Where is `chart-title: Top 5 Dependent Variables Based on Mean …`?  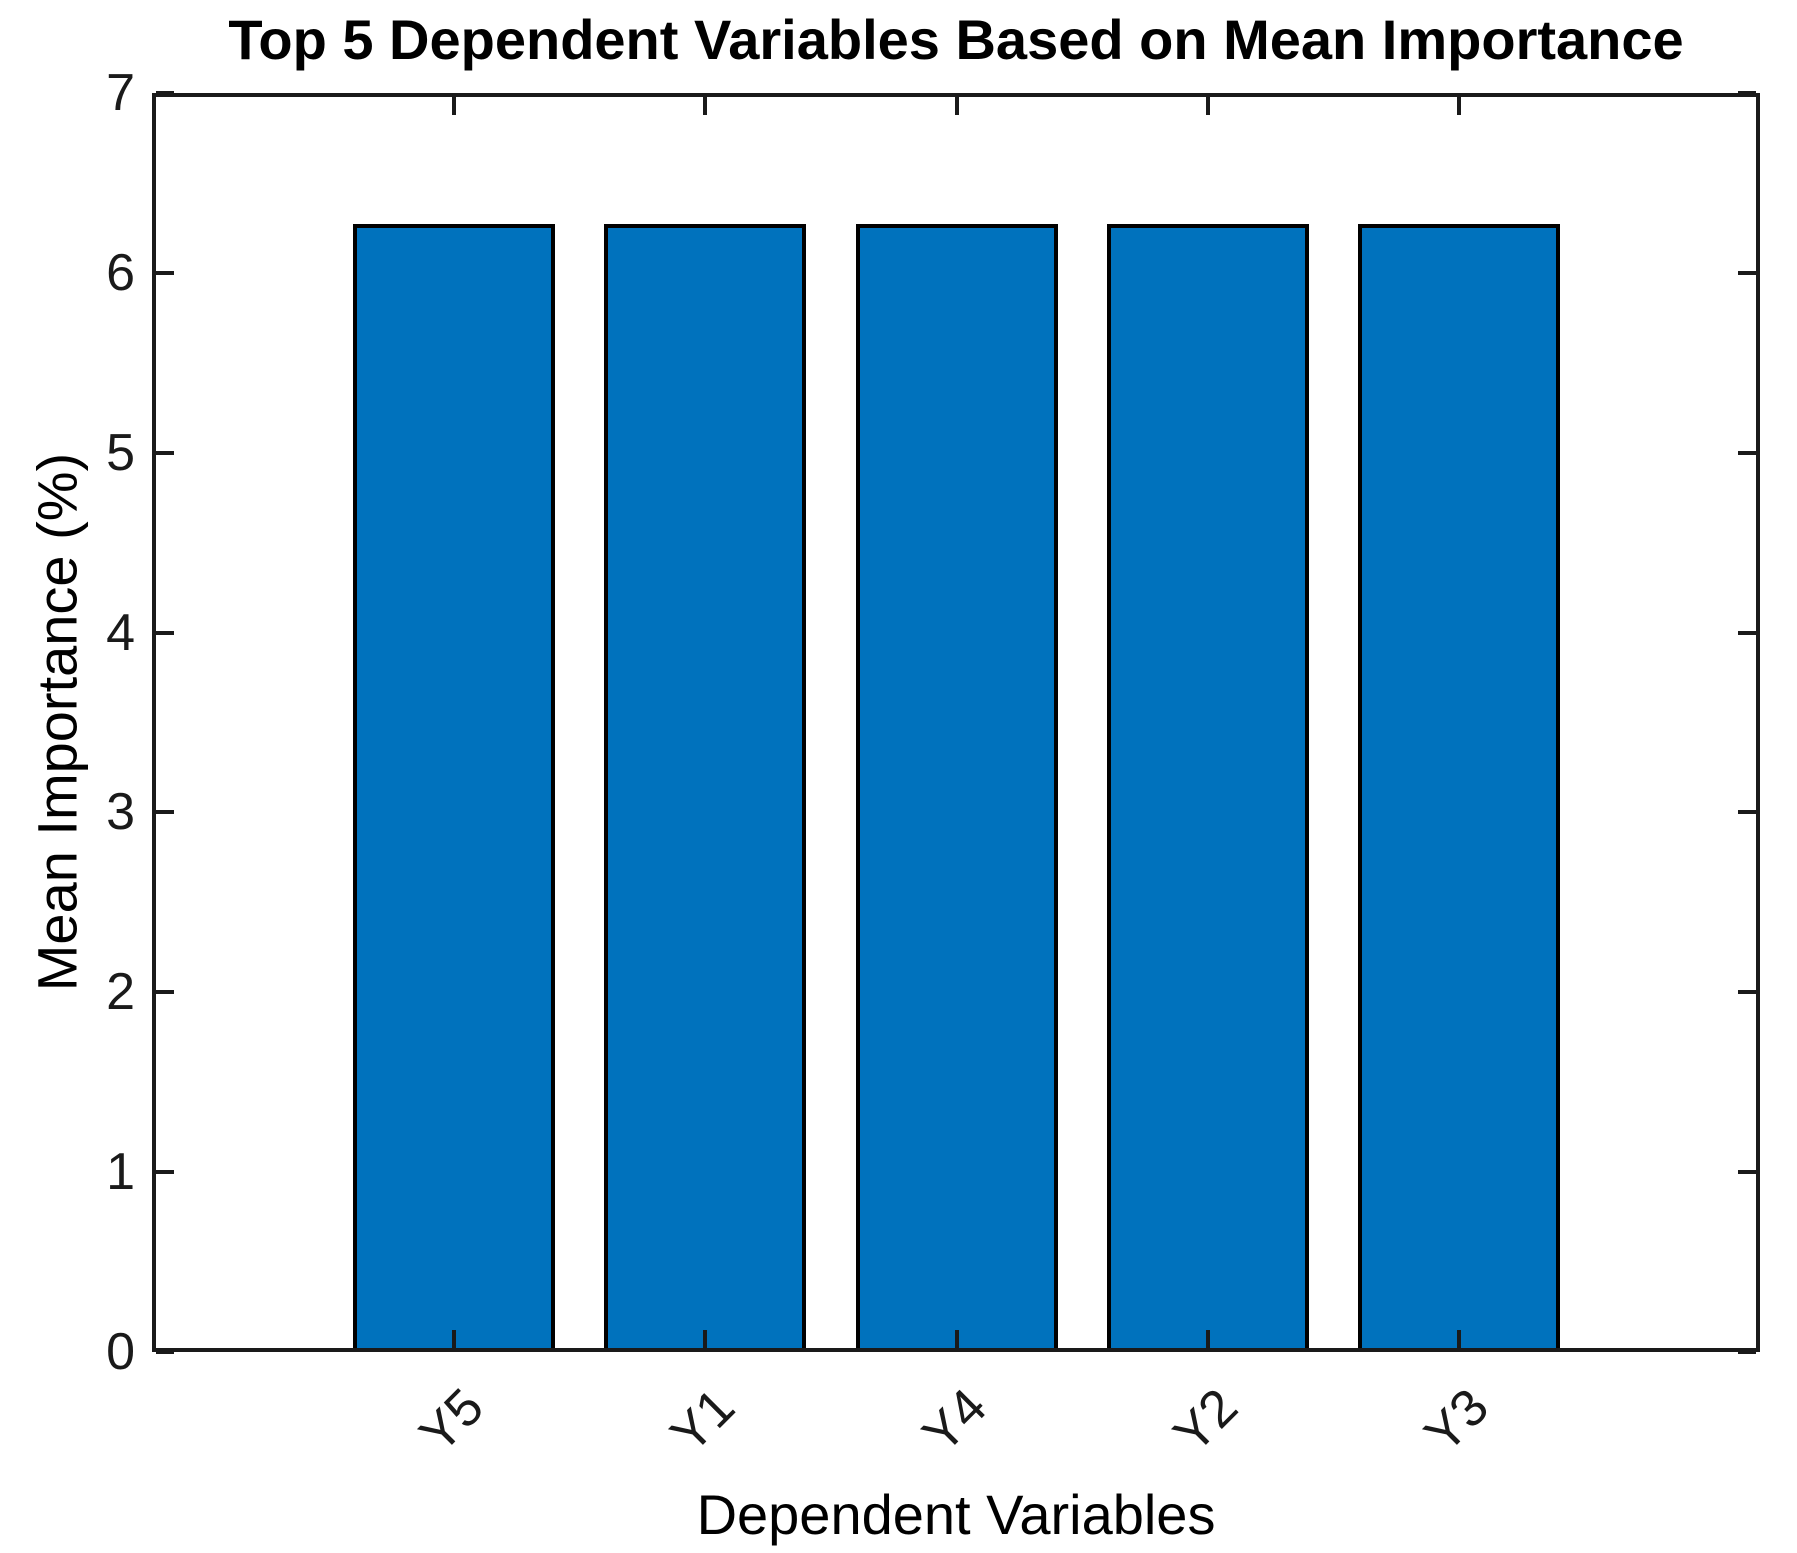
chart-title: Top 5 Dependent Variables Based on Mean … is located at coordinates (956, 39).